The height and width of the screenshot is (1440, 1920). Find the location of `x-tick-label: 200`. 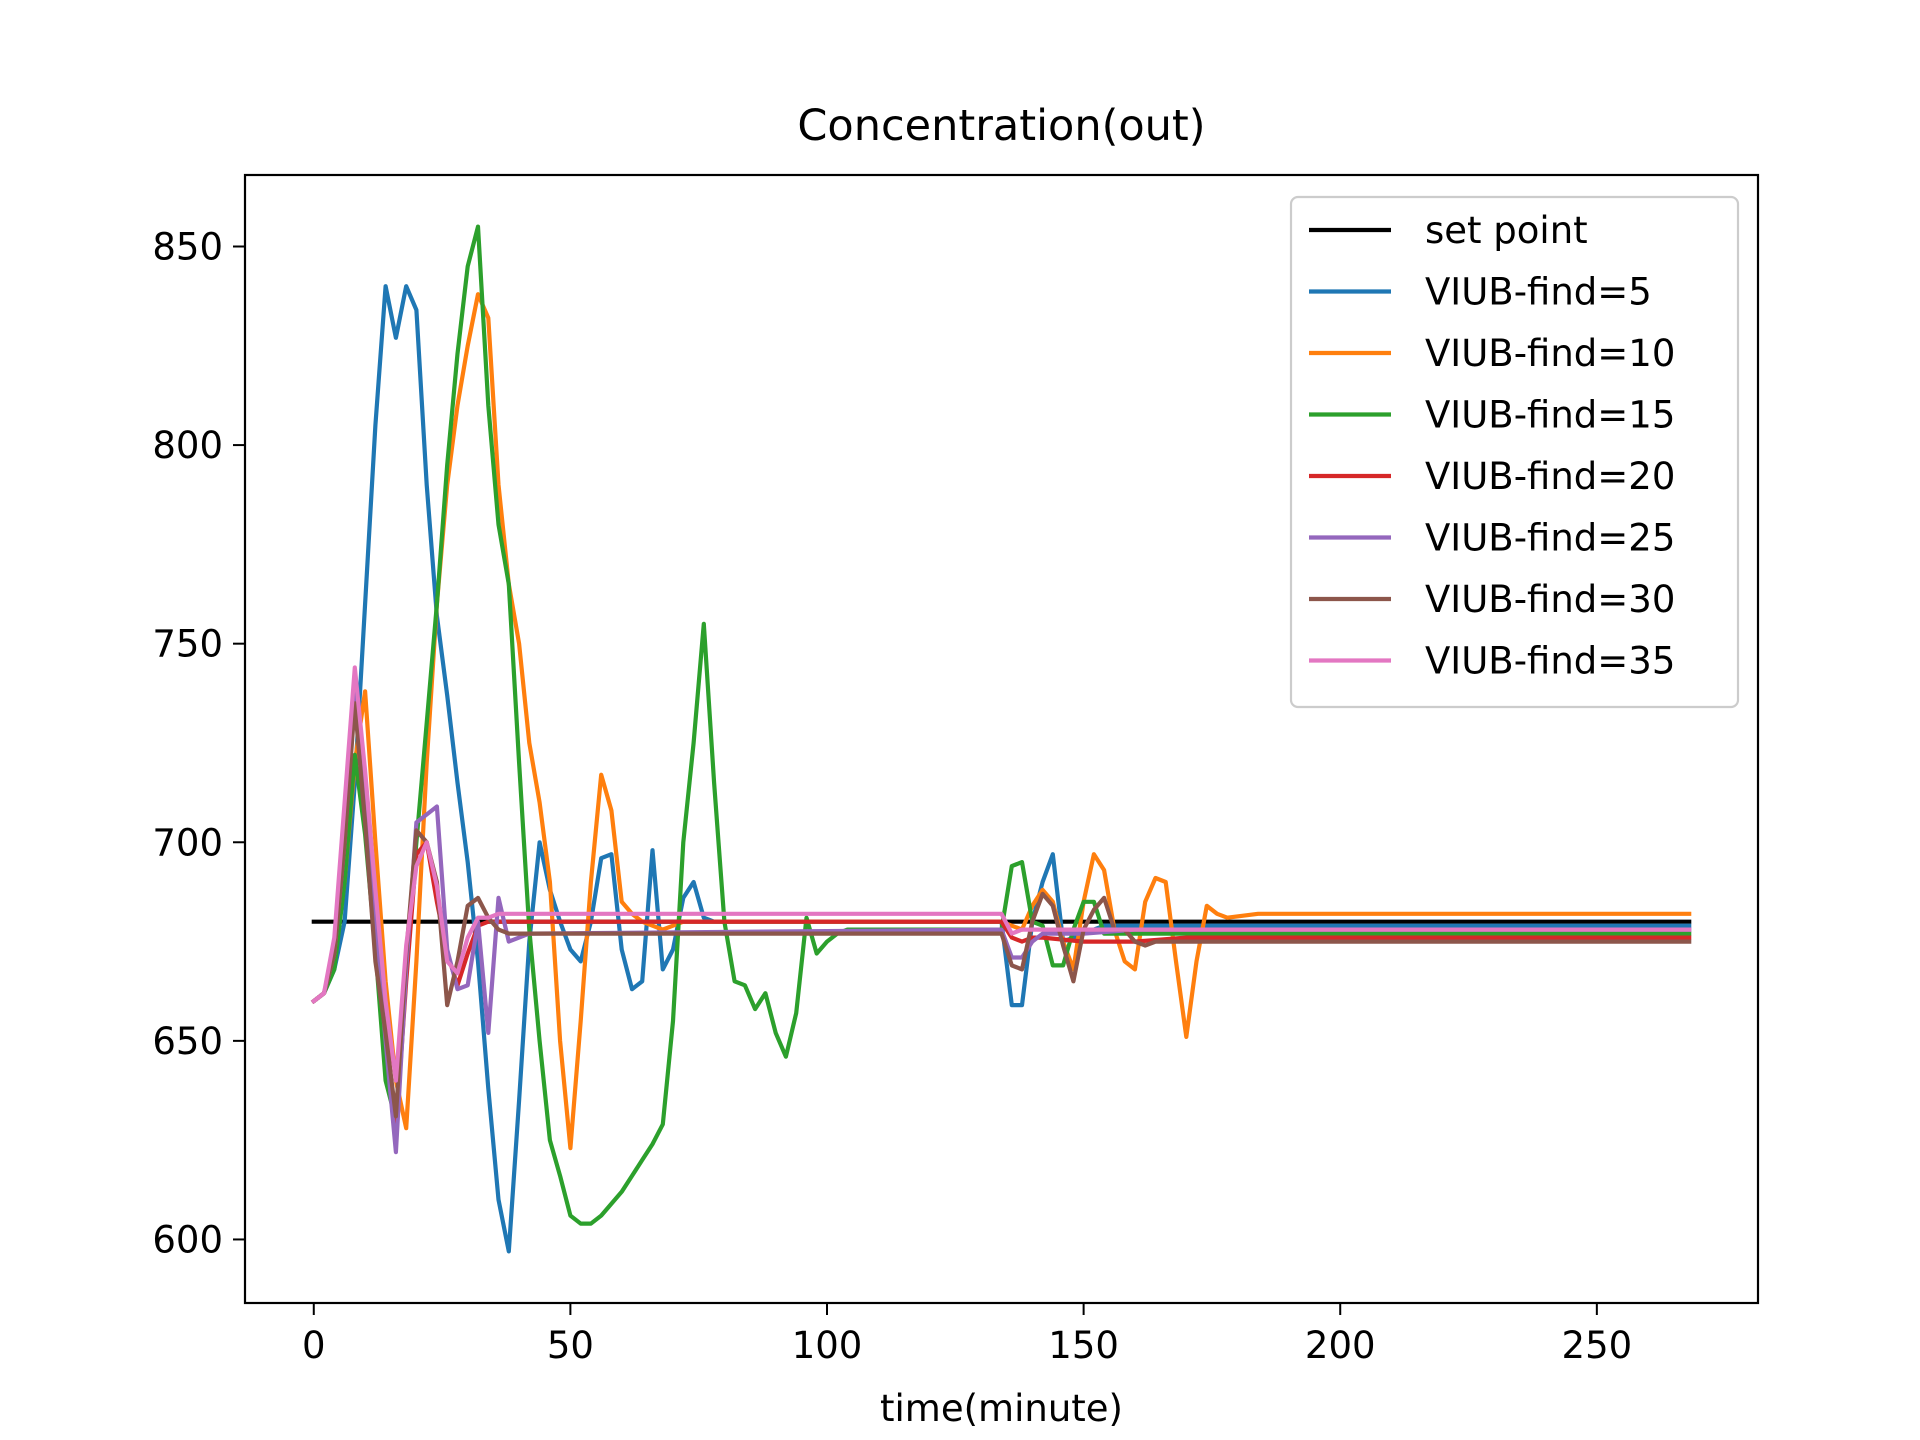

x-tick-label: 200 is located at coordinates (1340, 1345).